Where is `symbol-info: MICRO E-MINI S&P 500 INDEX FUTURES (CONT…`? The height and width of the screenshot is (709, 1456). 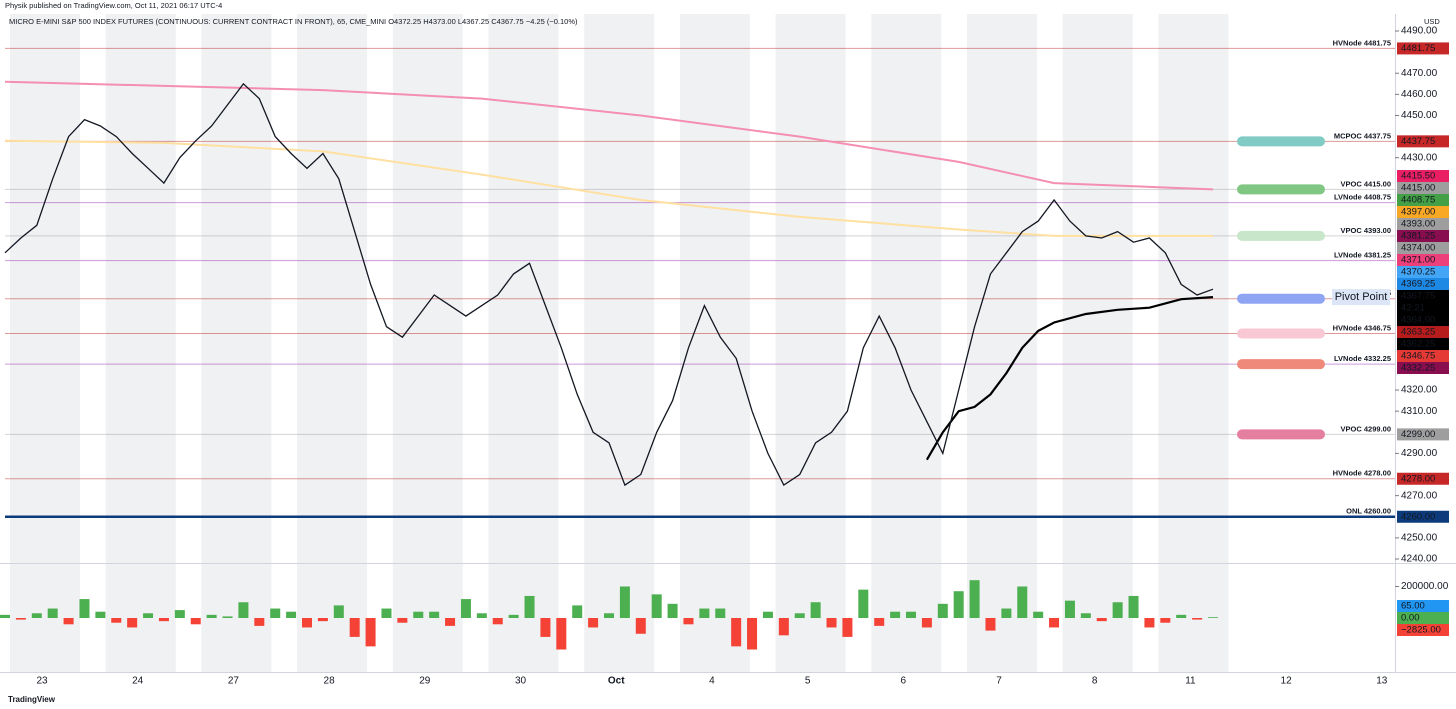 symbol-info: MICRO E-MINI S&P 500 INDEX FUTURES (CONT… is located at coordinates (293, 21).